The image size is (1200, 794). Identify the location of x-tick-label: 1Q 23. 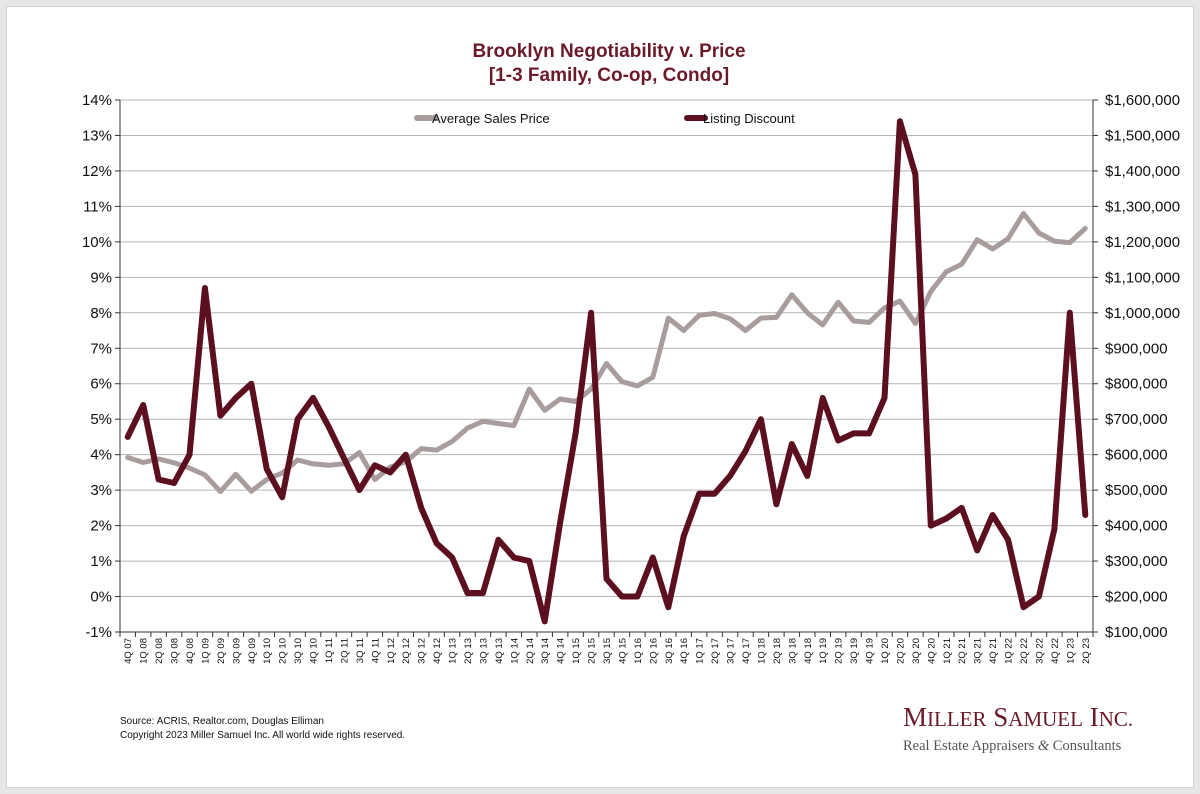
(1070, 651).